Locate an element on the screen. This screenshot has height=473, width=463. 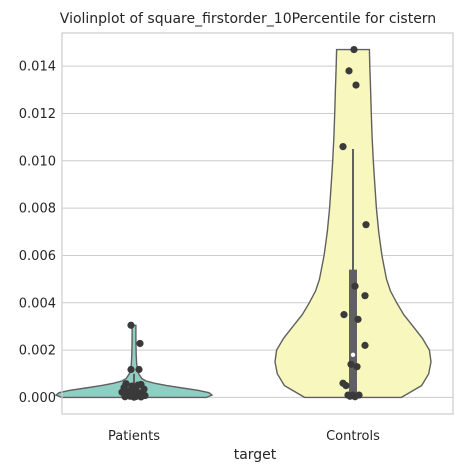
x-tick-label: Patients is located at coordinates (134, 436).